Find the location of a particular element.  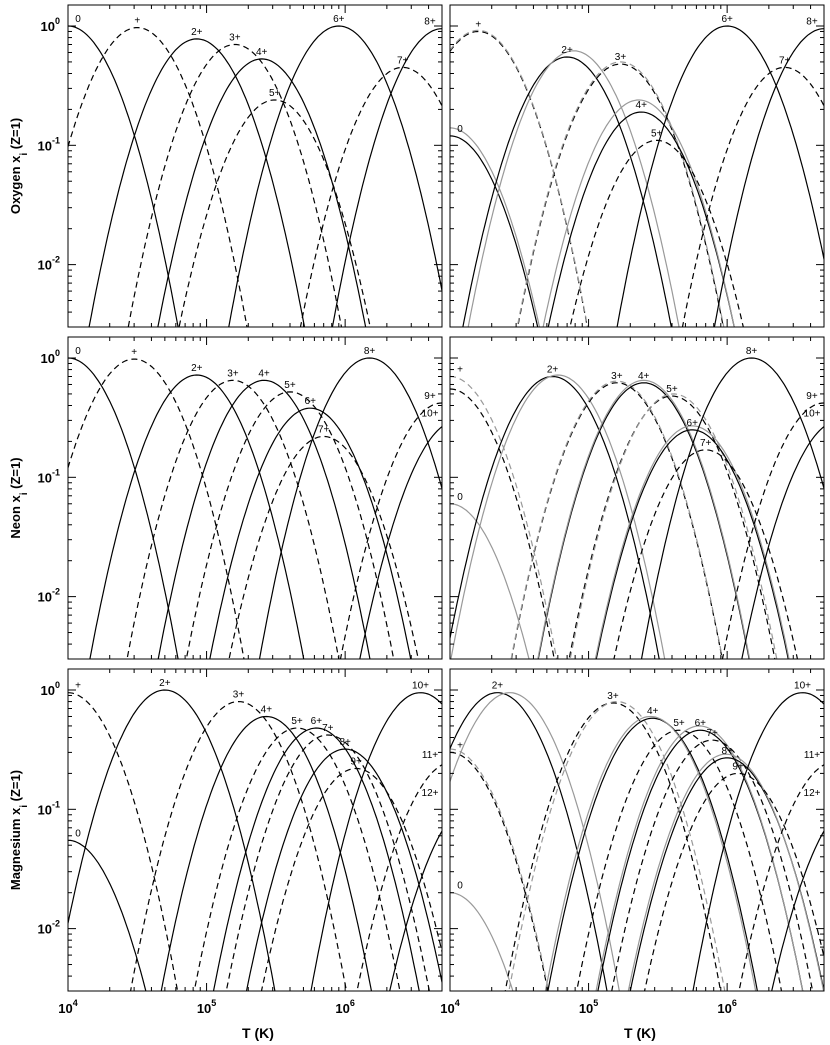

series-line-3plus is located at coordinates (238, 845).